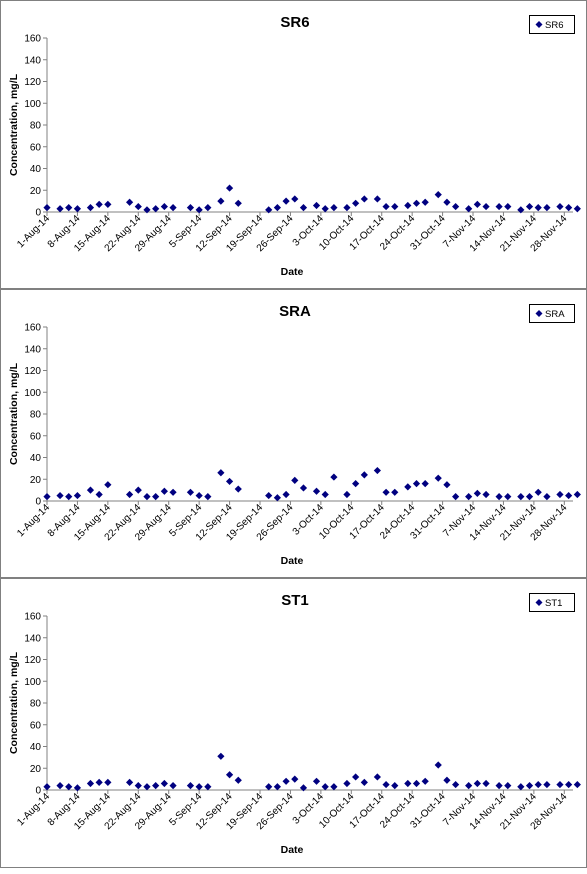  Describe the element at coordinates (32, 82) in the screenshot. I see `y-tick-label: 120` at that location.